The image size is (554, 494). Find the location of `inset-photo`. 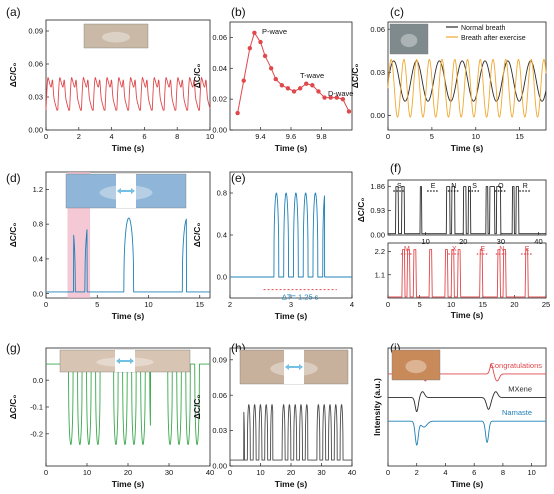

inset-photo is located at coordinates (116, 36).